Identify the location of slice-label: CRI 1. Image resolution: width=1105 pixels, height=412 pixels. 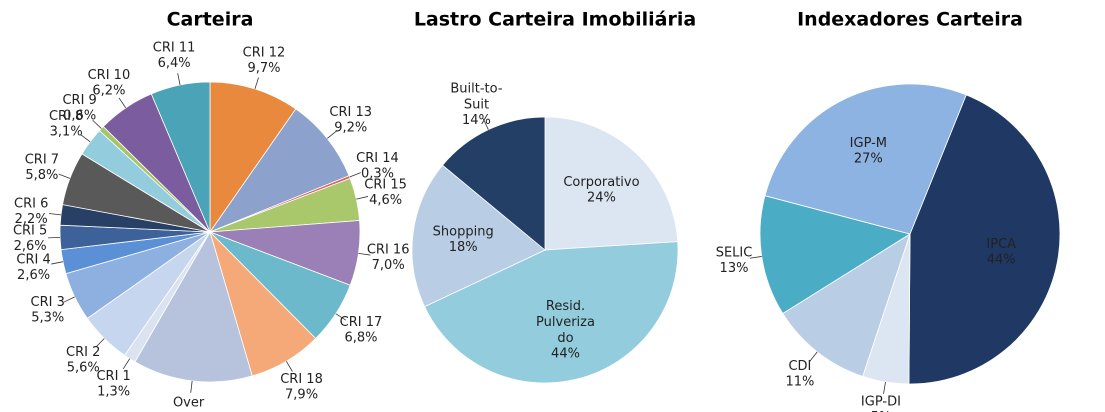
(113, 376).